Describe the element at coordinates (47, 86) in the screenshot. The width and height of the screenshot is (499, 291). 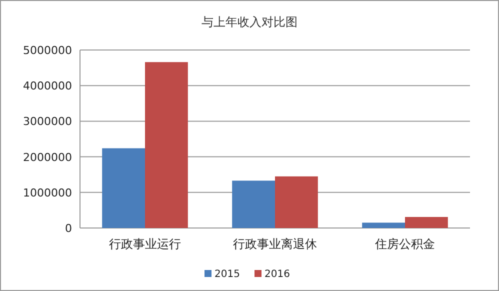
I see `y-tick-label: 4000000` at that location.